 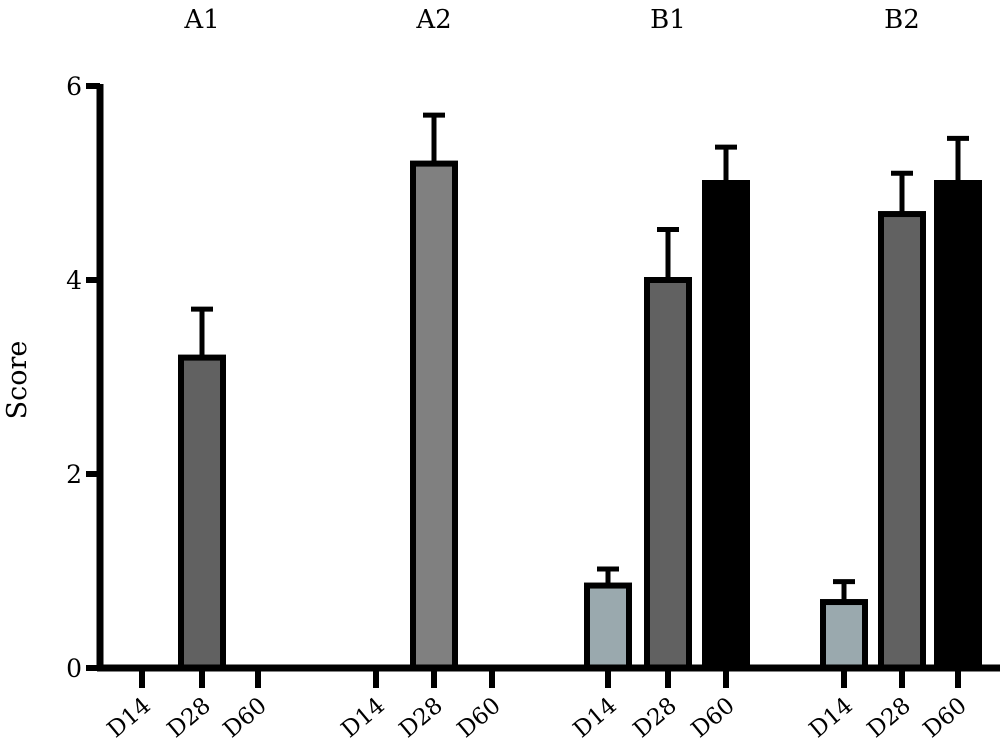 What do you see at coordinates (433, 20) in the screenshot?
I see `group-label: A2` at bounding box center [433, 20].